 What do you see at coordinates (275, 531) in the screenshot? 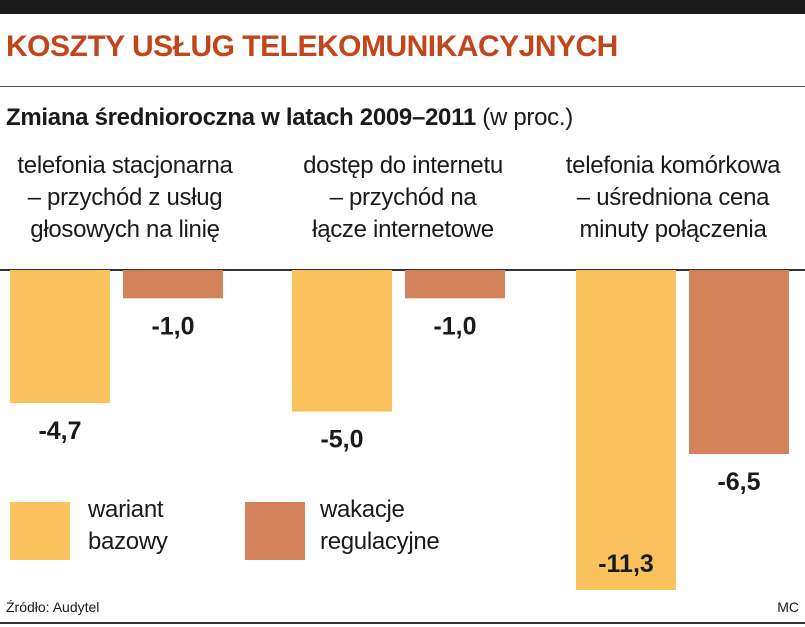
I see `legend-swatch-regulatory` at bounding box center [275, 531].